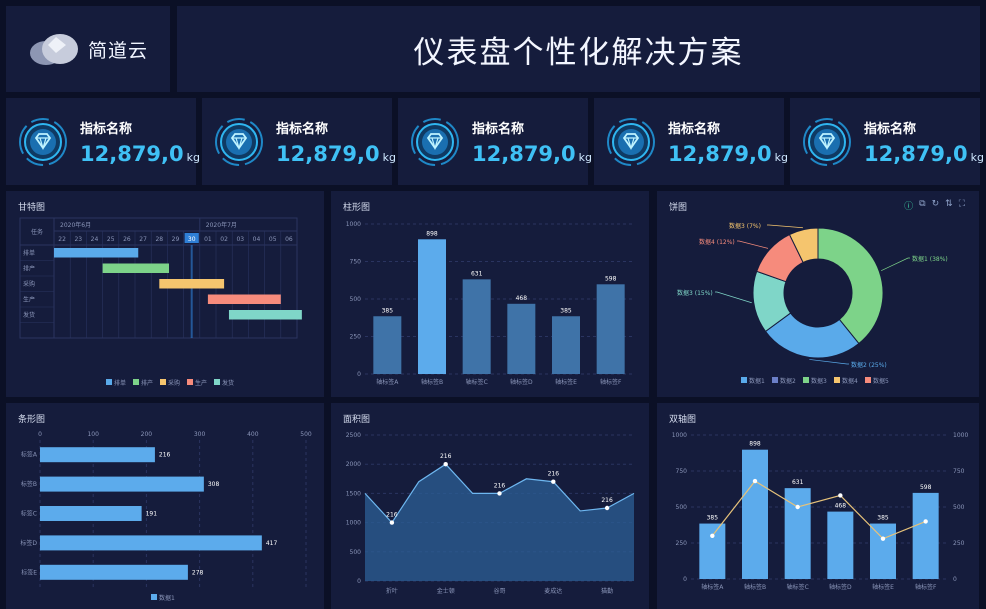 The width and height of the screenshot is (986, 609). Describe the element at coordinates (224, 239) in the screenshot. I see `gantt-day-label: 02` at that location.